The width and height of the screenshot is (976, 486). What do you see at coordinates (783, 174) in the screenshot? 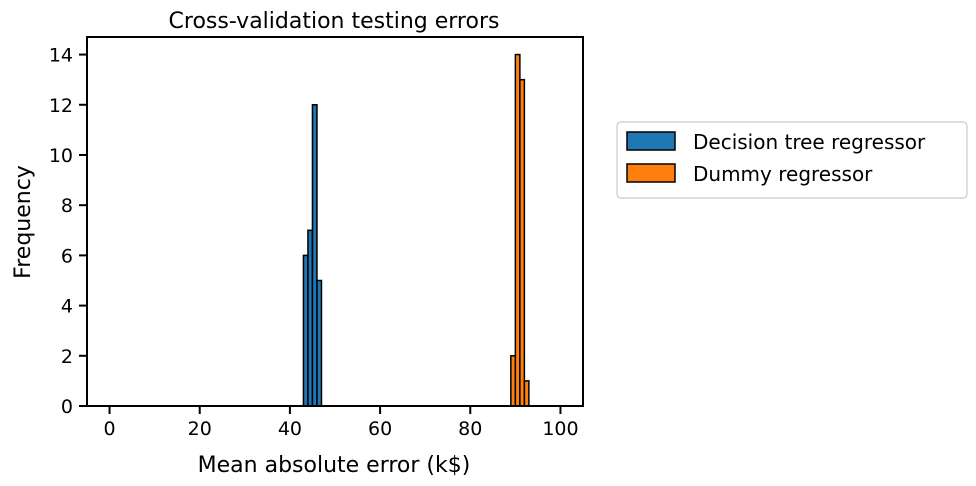
I see `legend-label: Dummy regressor` at bounding box center [783, 174].